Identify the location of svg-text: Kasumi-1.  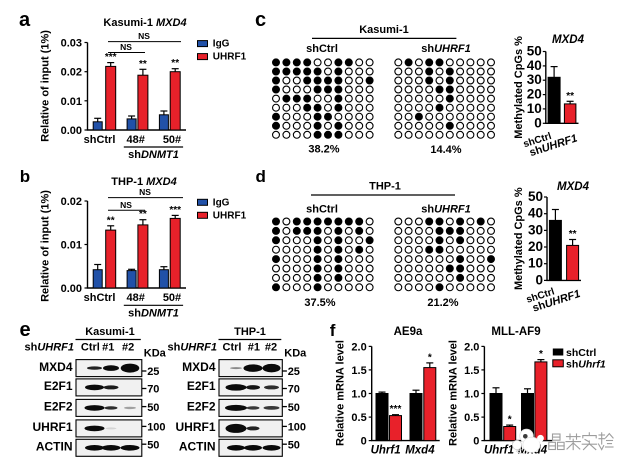
(110, 332).